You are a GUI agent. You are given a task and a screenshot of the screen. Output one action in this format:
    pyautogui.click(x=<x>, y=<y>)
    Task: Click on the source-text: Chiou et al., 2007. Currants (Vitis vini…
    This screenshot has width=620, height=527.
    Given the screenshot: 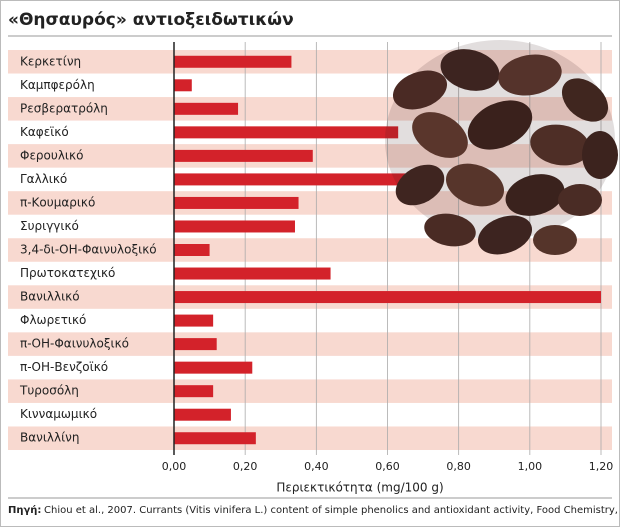 What is the action you would take?
    pyautogui.click(x=332, y=510)
    